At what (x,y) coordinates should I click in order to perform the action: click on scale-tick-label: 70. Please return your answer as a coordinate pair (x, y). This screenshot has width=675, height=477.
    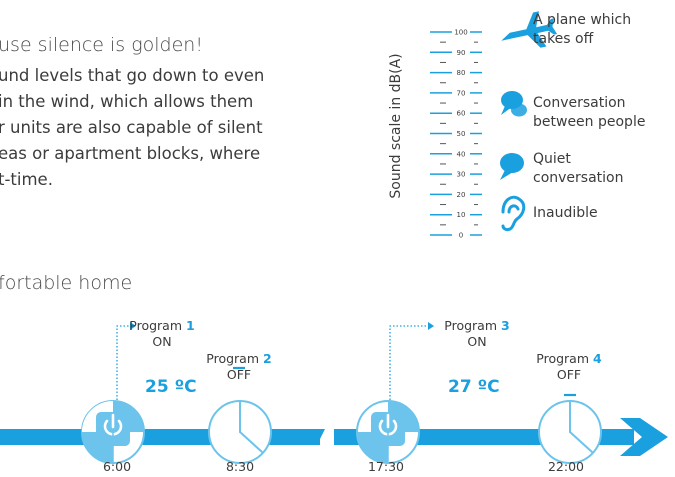
    Looking at the image, I should click on (461, 93).